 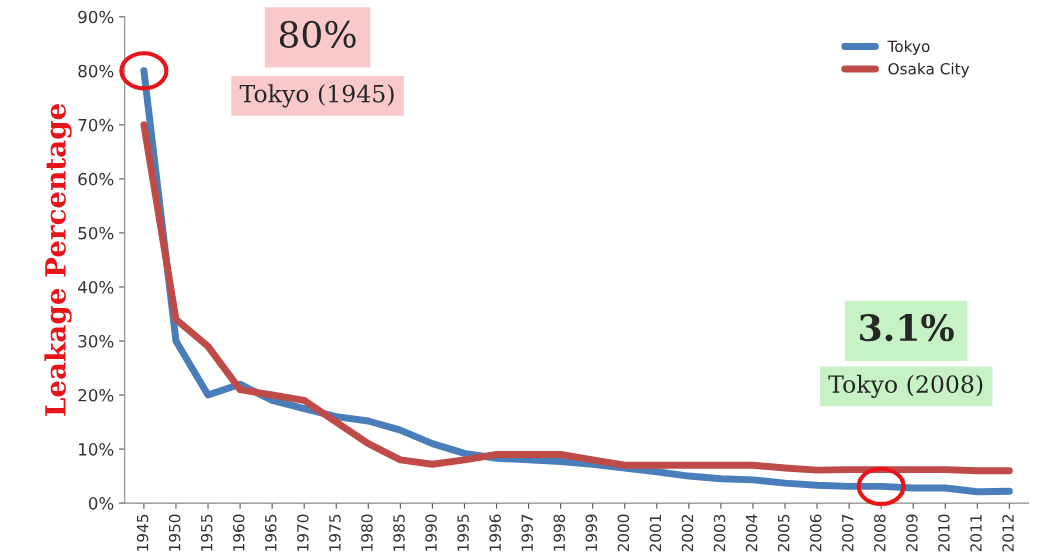 What do you see at coordinates (751, 533) in the screenshot?
I see `x-tick-label: 2004` at bounding box center [751, 533].